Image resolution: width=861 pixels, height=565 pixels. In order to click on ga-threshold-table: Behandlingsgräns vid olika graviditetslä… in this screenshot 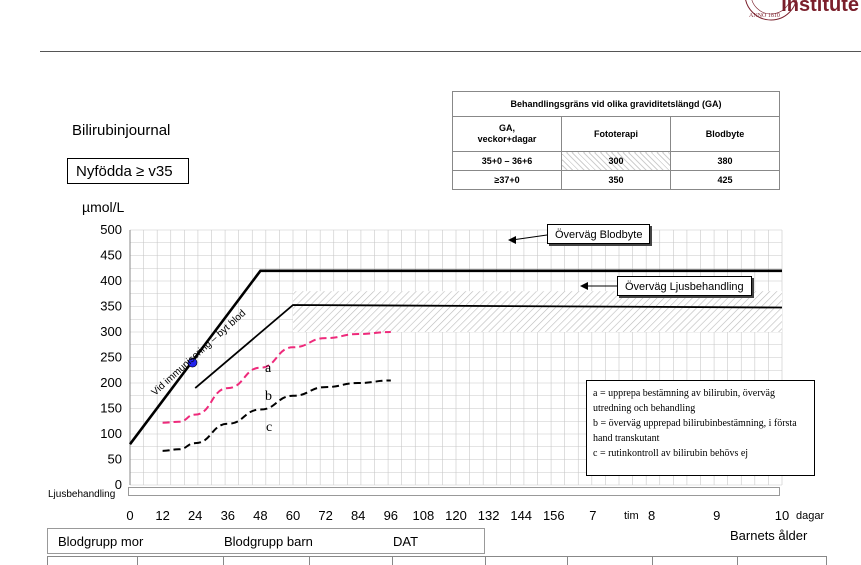, I will do `click(616, 140)`.